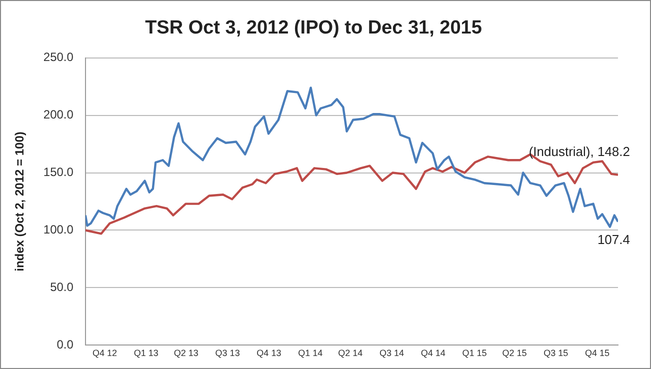 The height and width of the screenshot is (369, 651). Describe the element at coordinates (269, 353) in the screenshot. I see `x-tick-label: Q4 13` at that location.